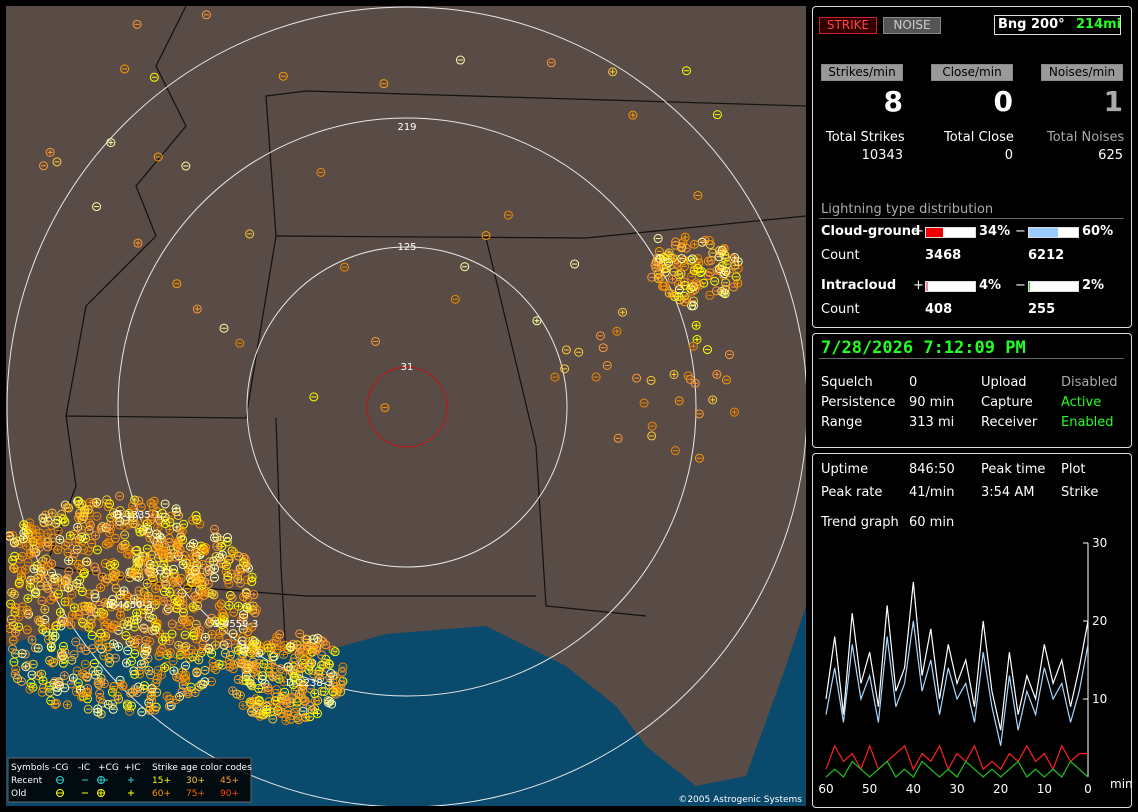 The image size is (1138, 812). Describe the element at coordinates (912, 25) in the screenshot. I see `noise-button: NOISE` at that location.